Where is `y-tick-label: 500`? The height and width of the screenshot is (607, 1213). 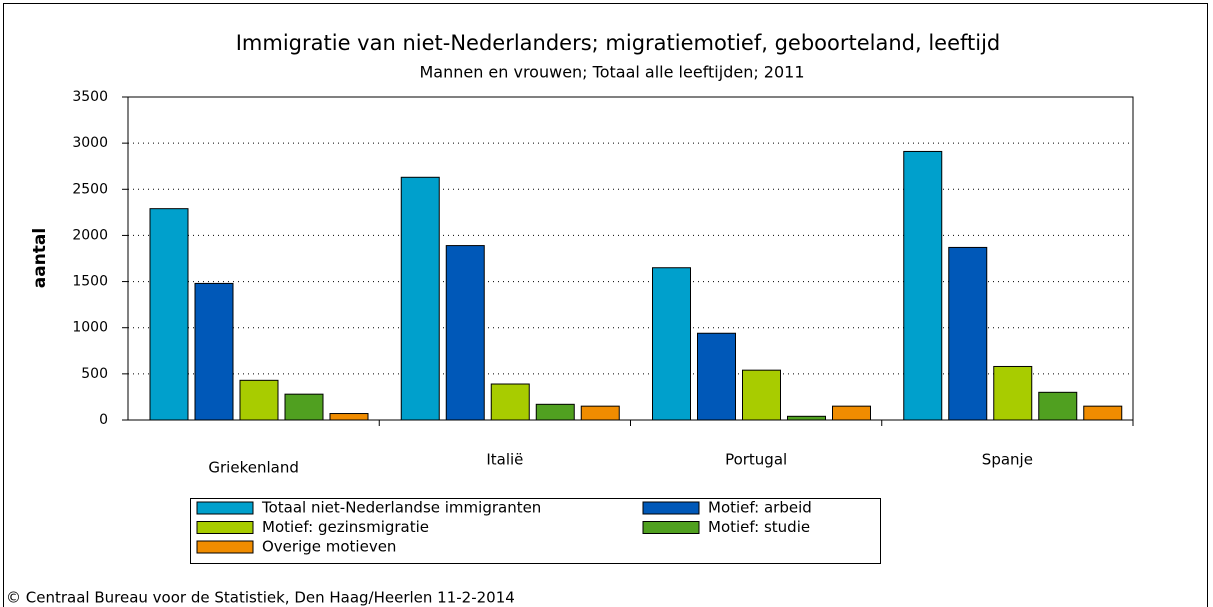
y-tick-label: 500 is located at coordinates (94, 374).